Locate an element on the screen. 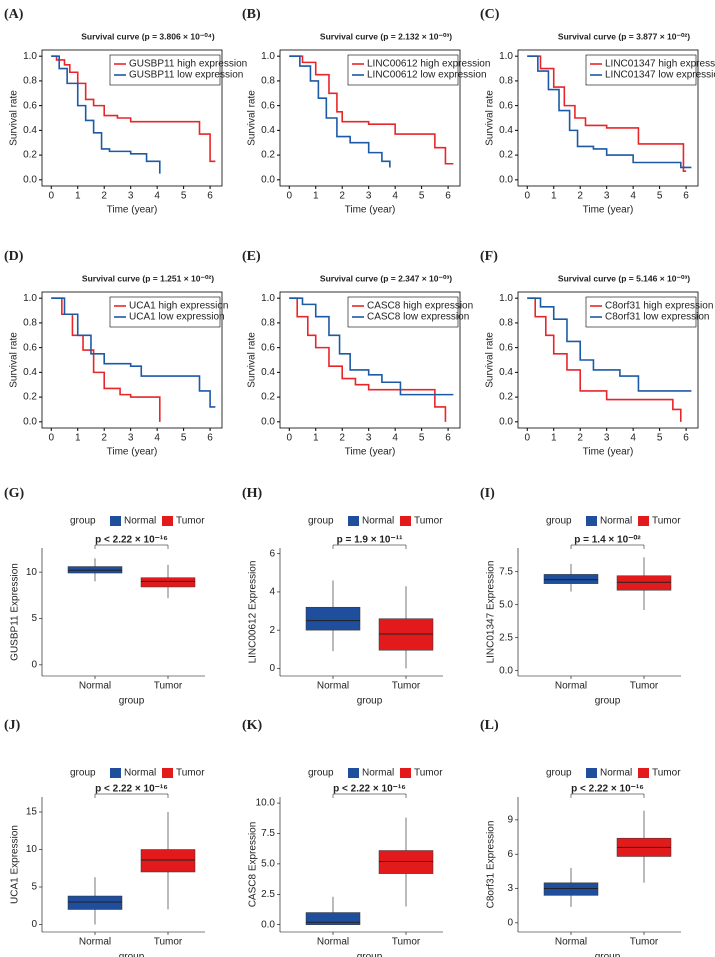  legend-label: CASC8 high expression is located at coordinates (420, 306).